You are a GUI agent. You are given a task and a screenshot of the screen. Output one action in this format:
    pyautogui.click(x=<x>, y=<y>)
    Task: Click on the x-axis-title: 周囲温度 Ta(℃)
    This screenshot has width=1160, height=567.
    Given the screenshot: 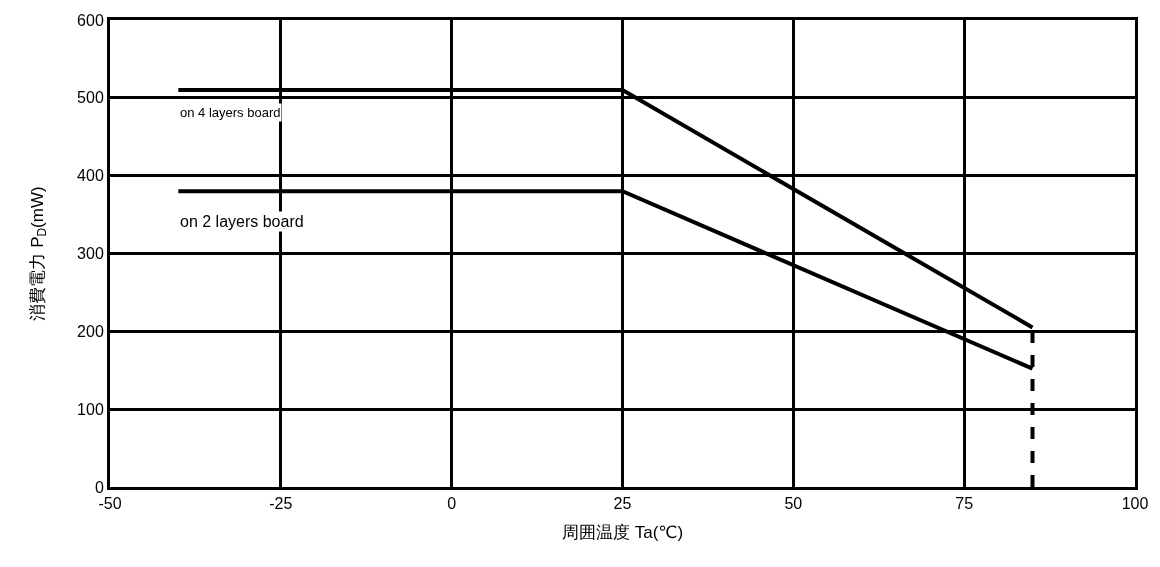 What is the action you would take?
    pyautogui.click(x=622, y=532)
    